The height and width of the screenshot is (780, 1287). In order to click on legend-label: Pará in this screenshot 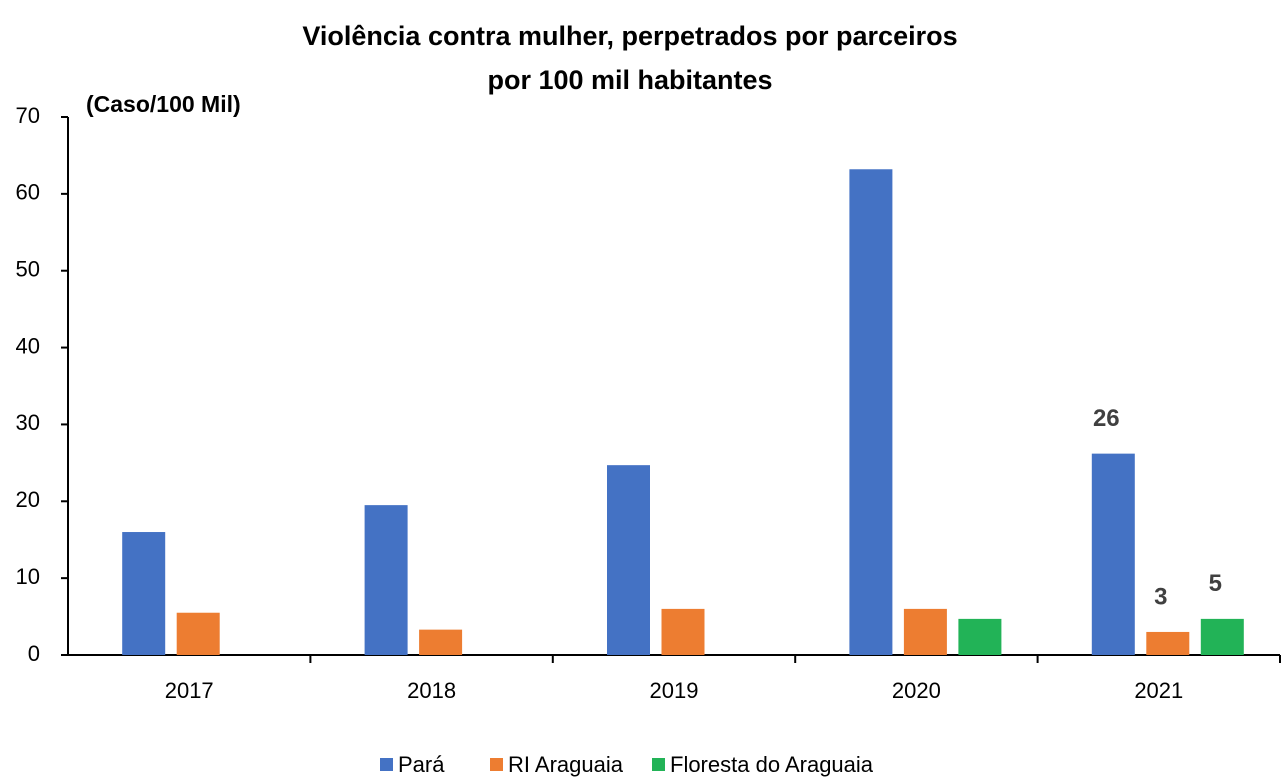, I will do `click(421, 764)`.